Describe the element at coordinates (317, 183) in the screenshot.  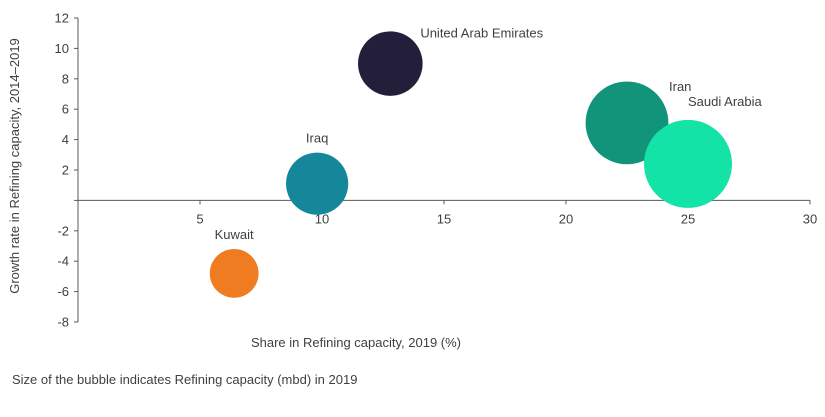
I see `bubble-iraq` at that location.